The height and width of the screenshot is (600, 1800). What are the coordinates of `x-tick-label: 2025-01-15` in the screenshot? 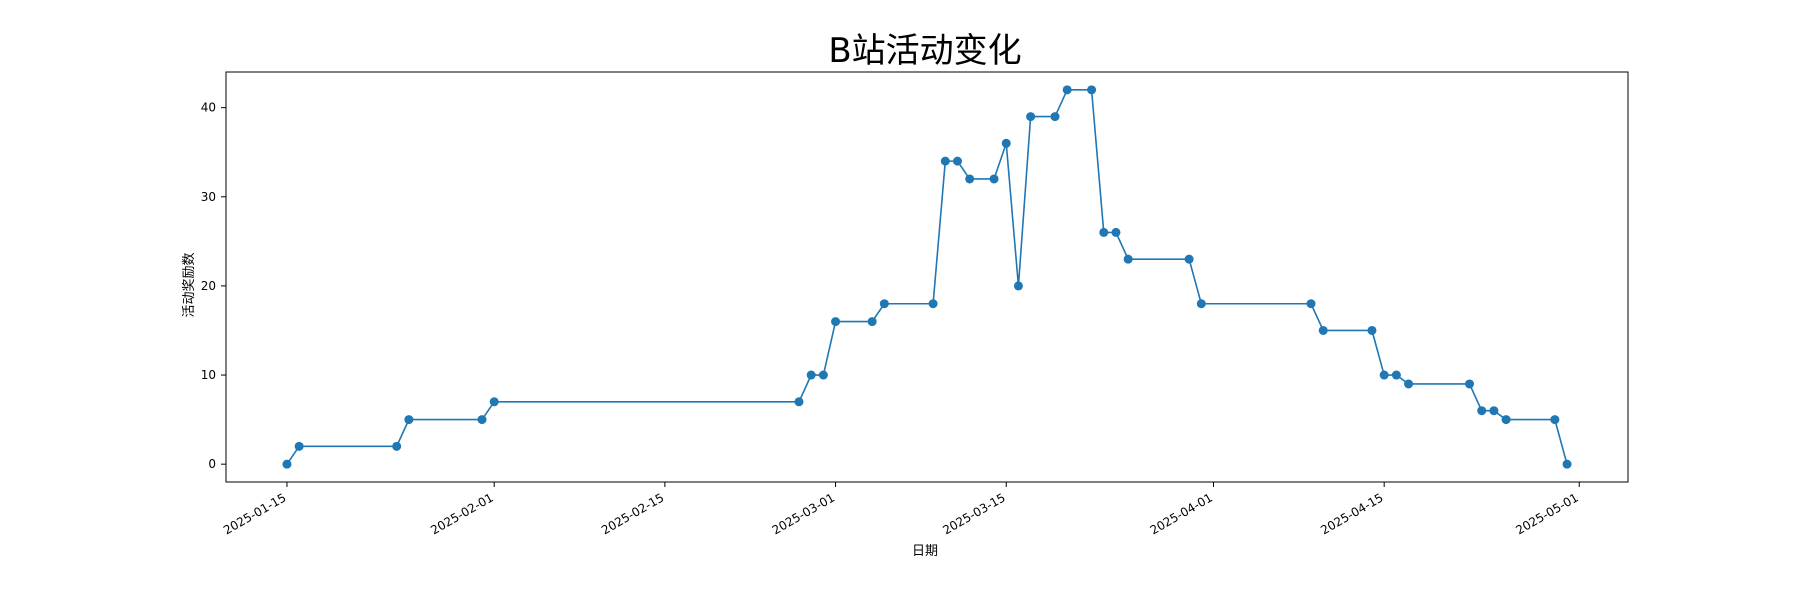 It's located at (254, 513).